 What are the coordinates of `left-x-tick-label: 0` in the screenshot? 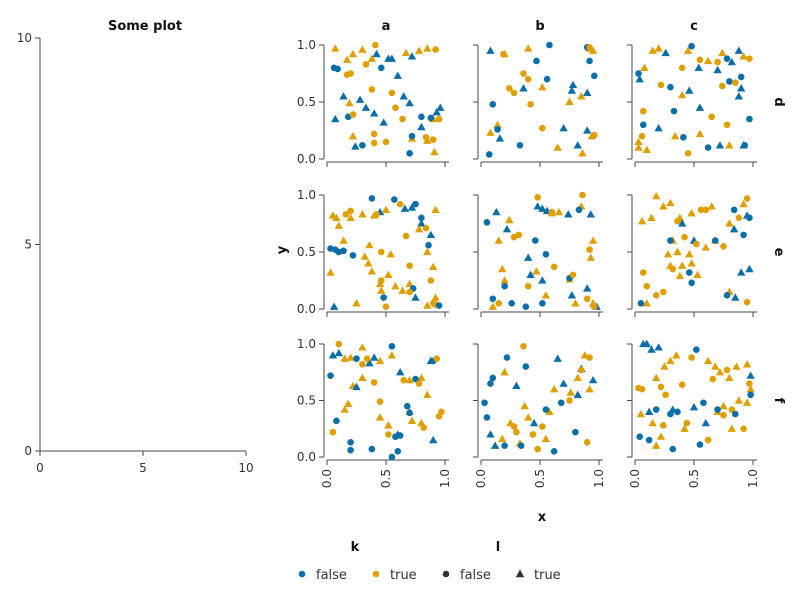 It's located at (40, 468).